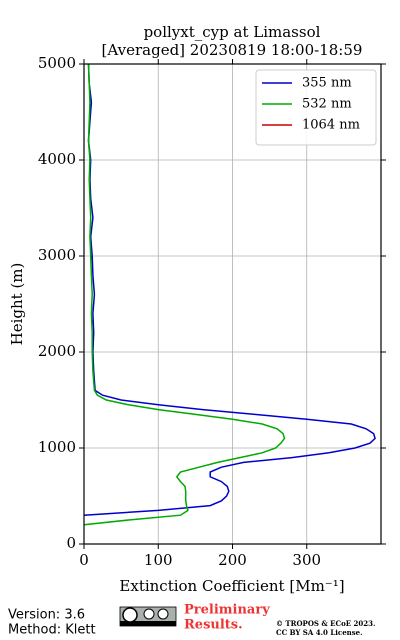 This screenshot has width=400, height=640. I want to click on copyright: © TROPOS & ECoE 2023., so click(325, 623).